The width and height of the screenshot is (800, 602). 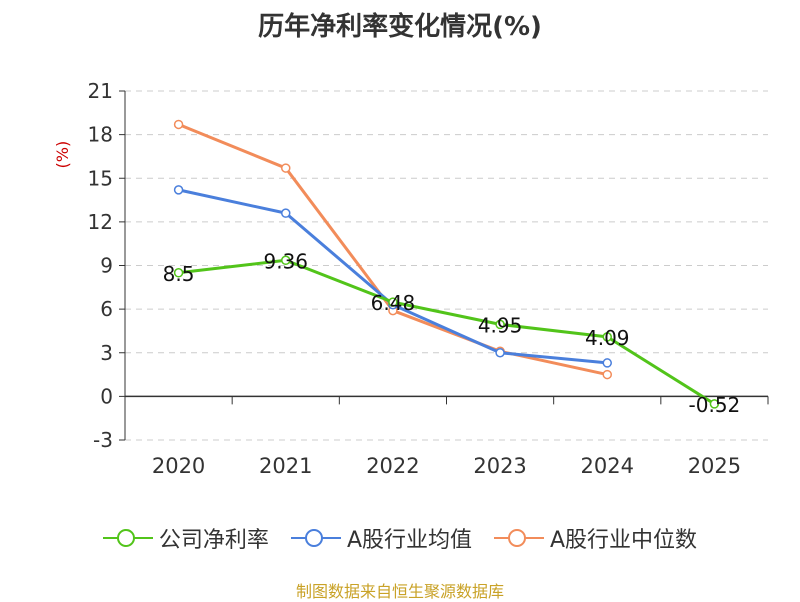 I want to click on legend: 公司净利率 A股行业均值 A股行业中位数, so click(x=400, y=538).